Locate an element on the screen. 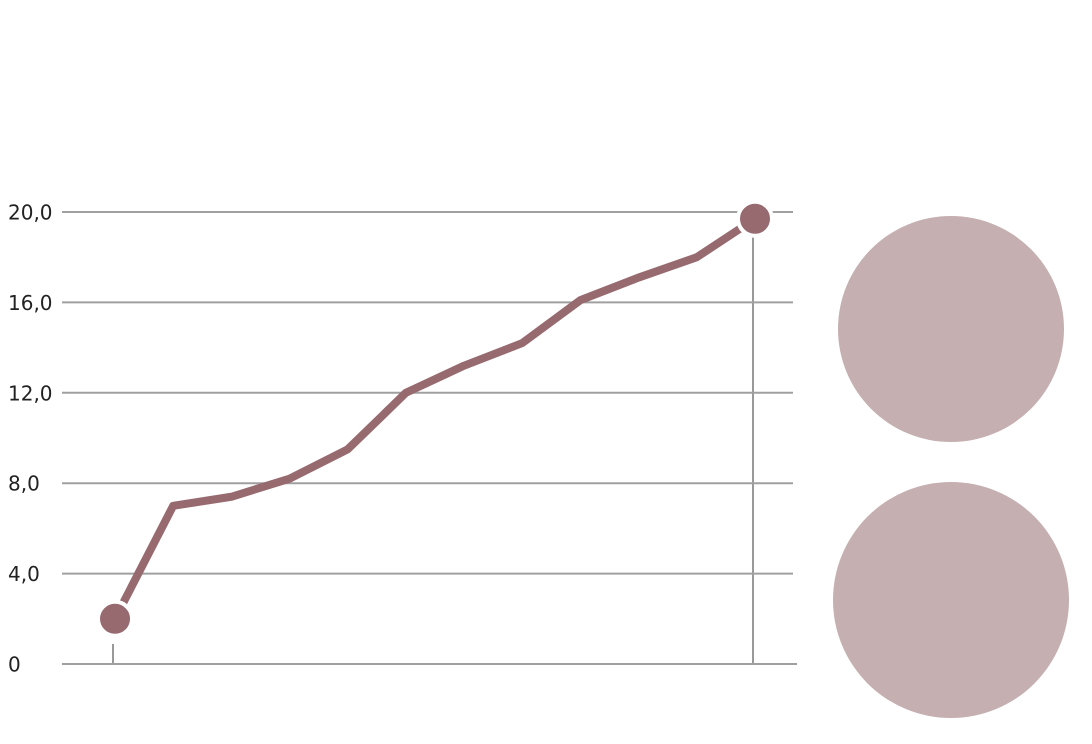 The width and height of the screenshot is (1092, 744). y-tick-label: 0 is located at coordinates (14, 665).